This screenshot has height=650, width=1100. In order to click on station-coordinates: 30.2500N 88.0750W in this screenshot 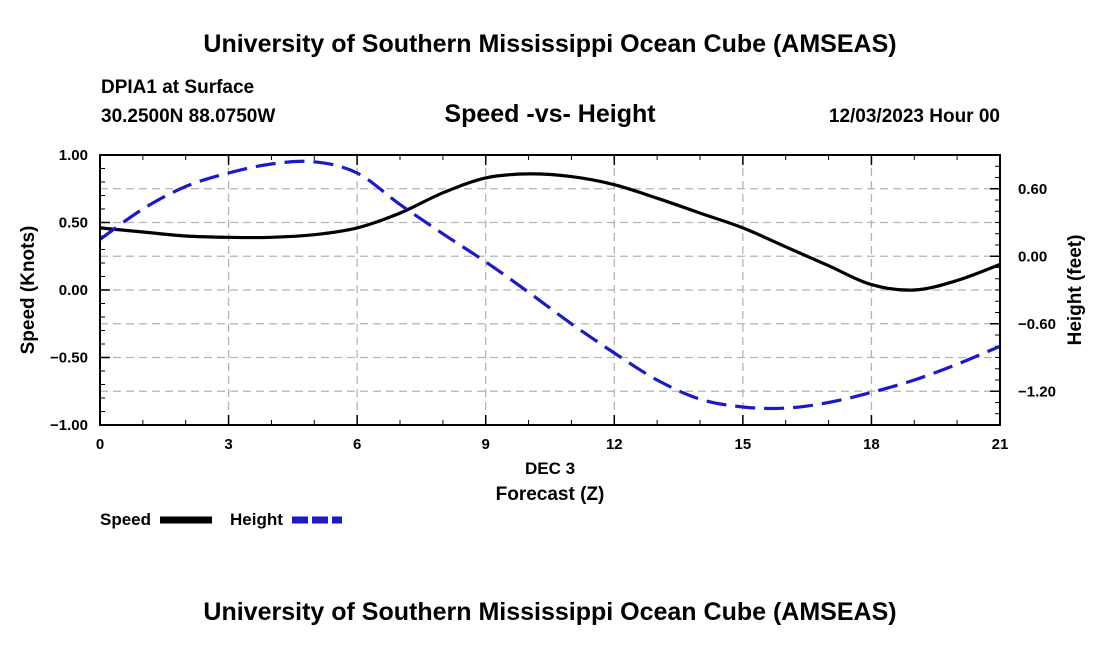, I will do `click(188, 116)`.